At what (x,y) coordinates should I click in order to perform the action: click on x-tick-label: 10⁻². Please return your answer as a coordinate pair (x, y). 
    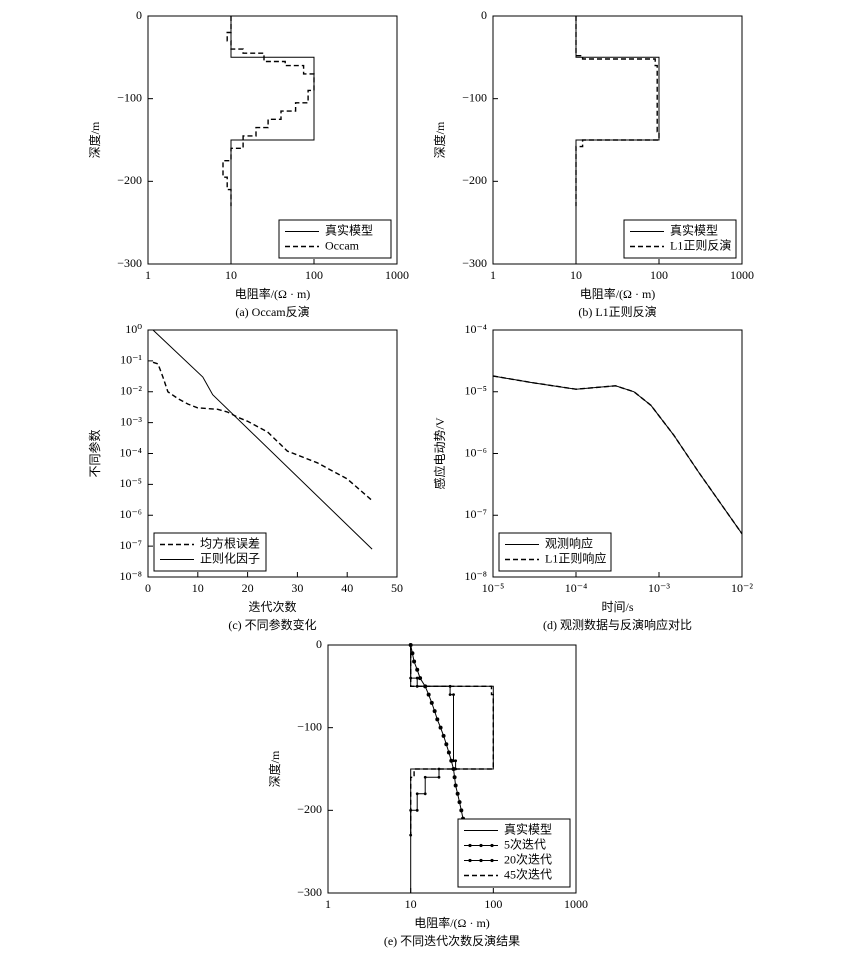
    Looking at the image, I should click on (742, 588).